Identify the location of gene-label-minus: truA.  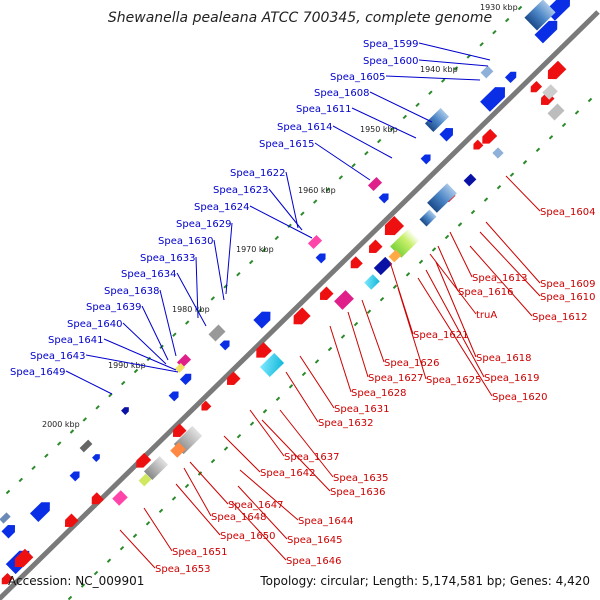
(486, 315).